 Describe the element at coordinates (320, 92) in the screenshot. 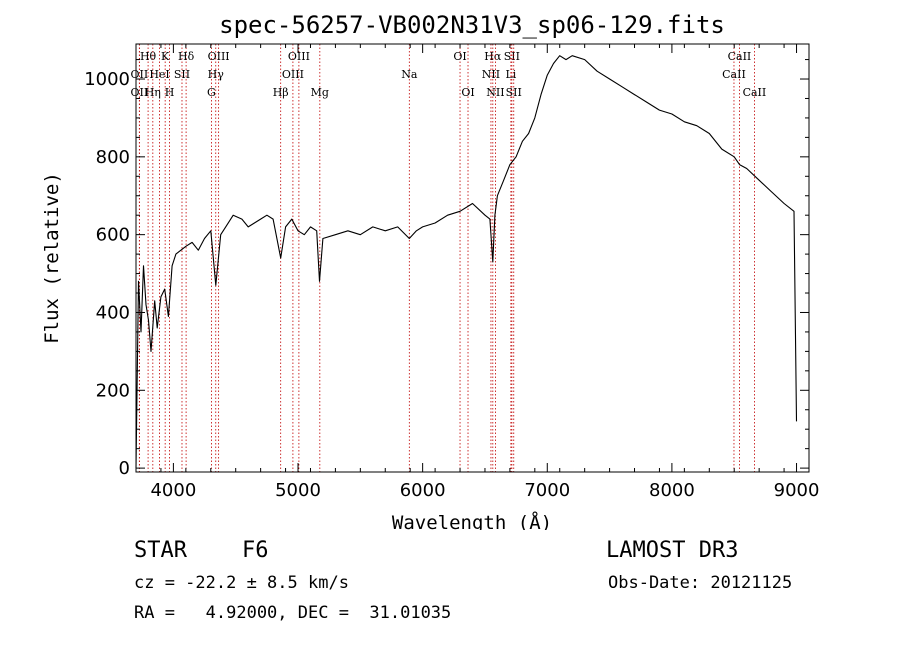

I see `line-marker-label: Mg` at that location.